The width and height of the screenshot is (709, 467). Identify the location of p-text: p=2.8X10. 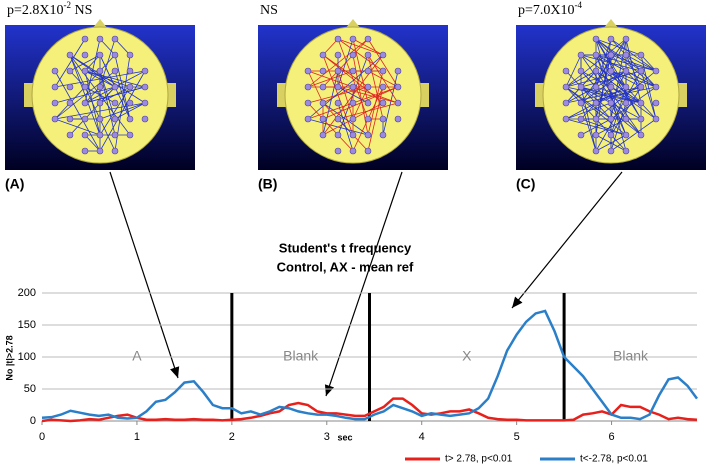
(35, 10).